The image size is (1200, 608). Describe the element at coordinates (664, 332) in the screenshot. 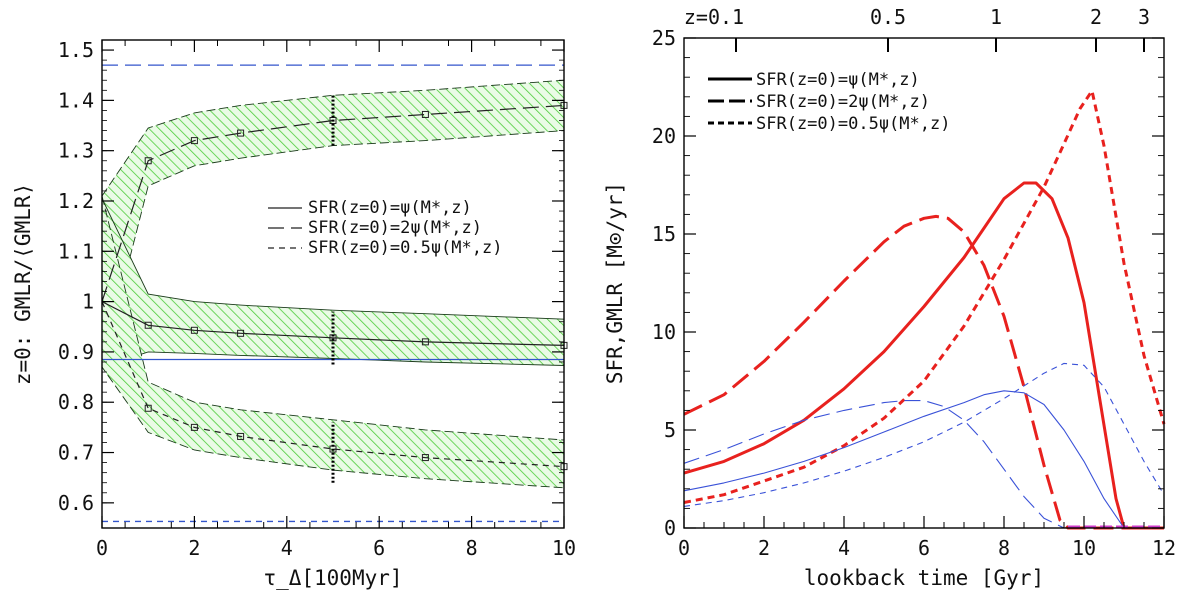

I see `y-tick-label: 10` at that location.